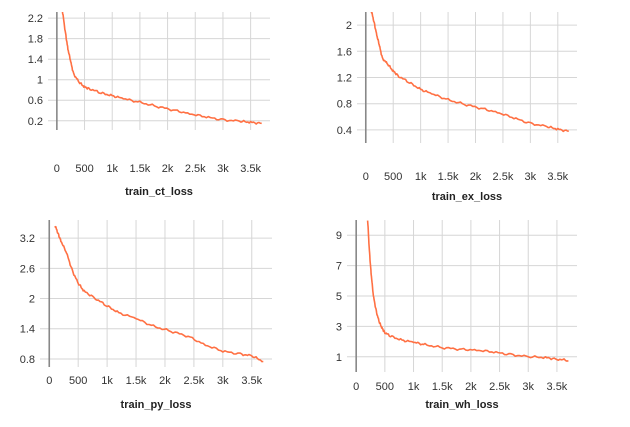 The image size is (630, 427). Describe the element at coordinates (35, 101) in the screenshot. I see `y-tick-label: 0.6` at that location.